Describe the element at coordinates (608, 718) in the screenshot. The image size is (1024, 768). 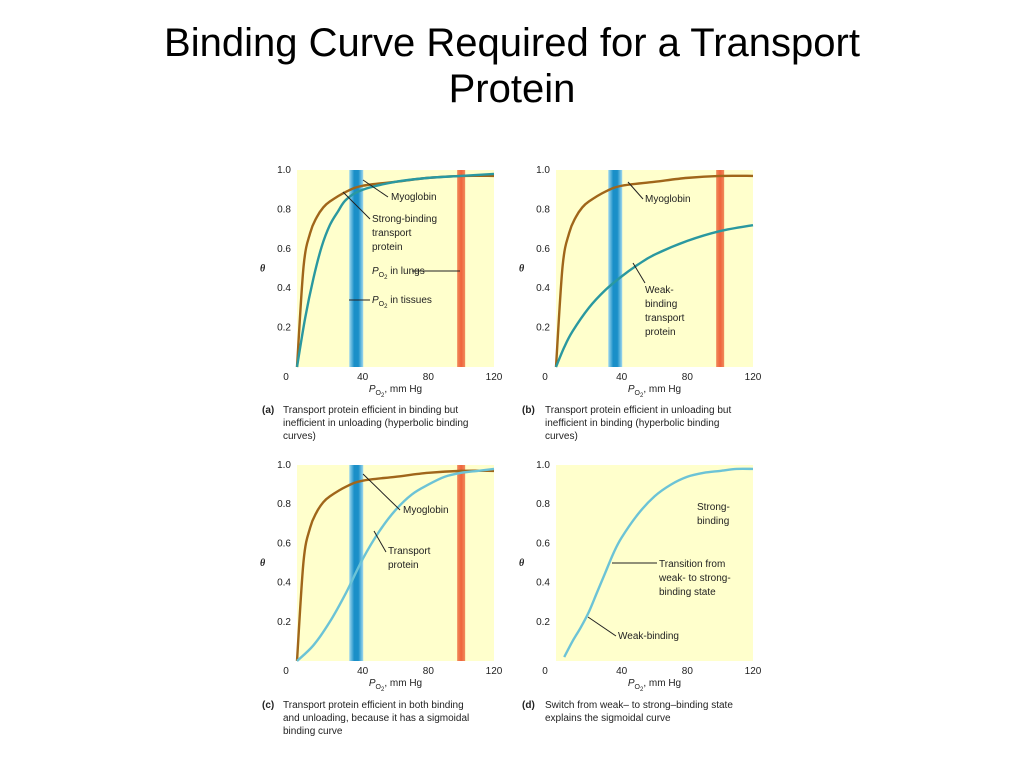
I see `panel-d-caption-line: explains the sigmoidal curve` at that location.